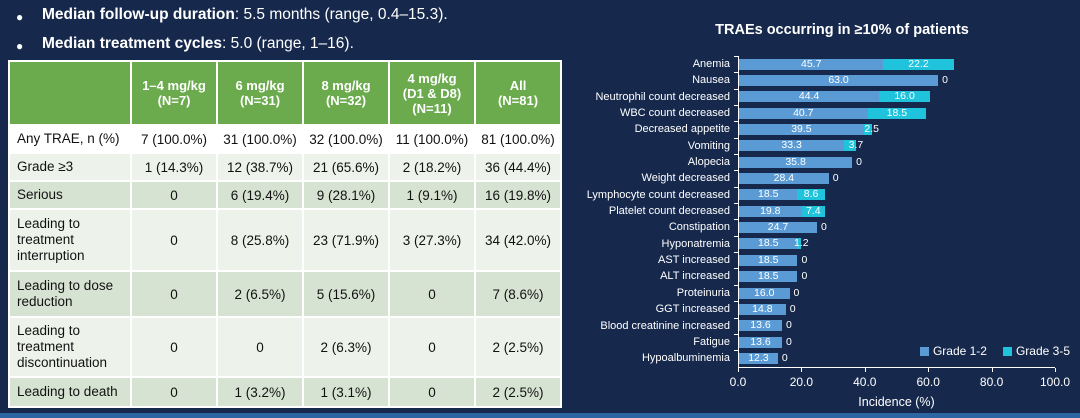 This screenshot has height=418, width=1080. Describe the element at coordinates (432, 195) in the screenshot. I see `value-cell: 1 (9.1%)` at that location.